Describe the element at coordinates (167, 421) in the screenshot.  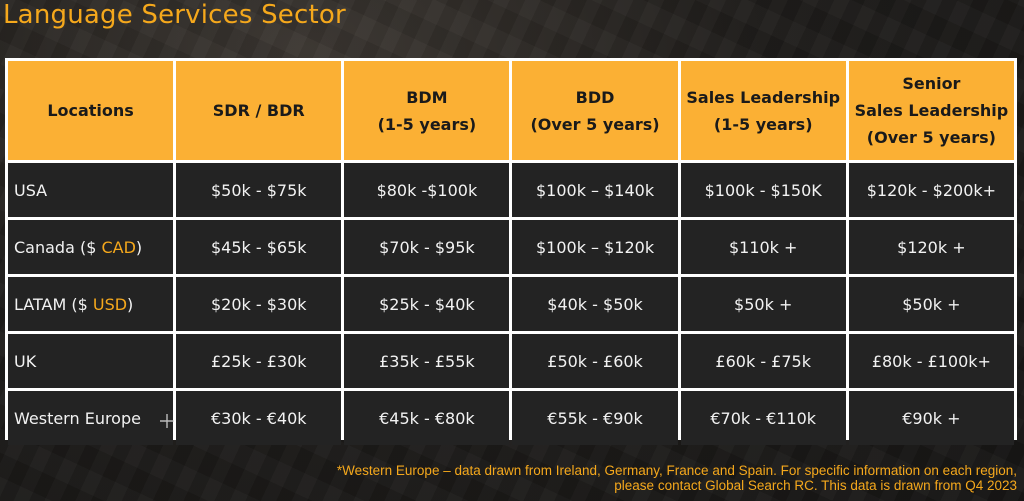
I see `crosshair-cursor-icon` at that location.